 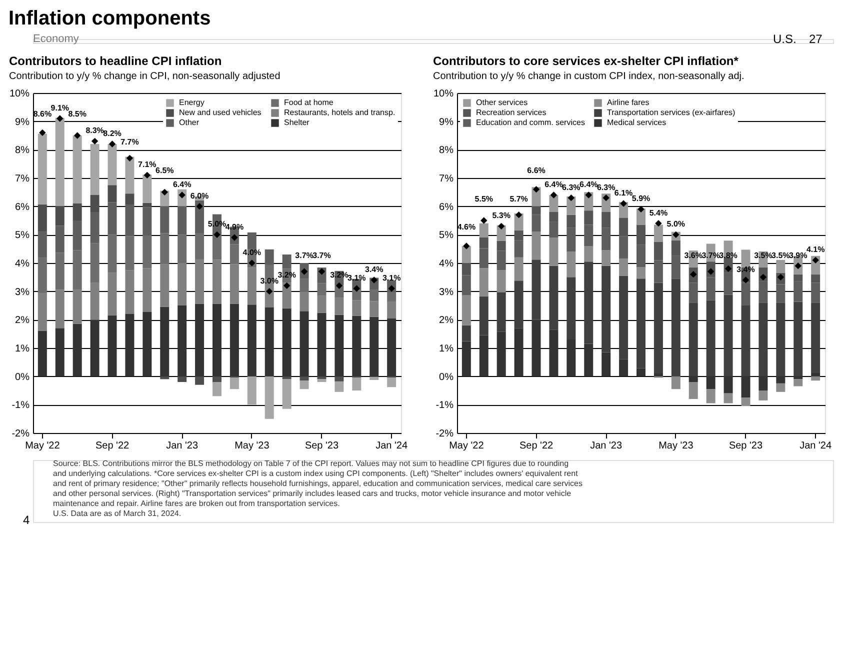 I want to click on legend-label: Energy, so click(x=191, y=102).